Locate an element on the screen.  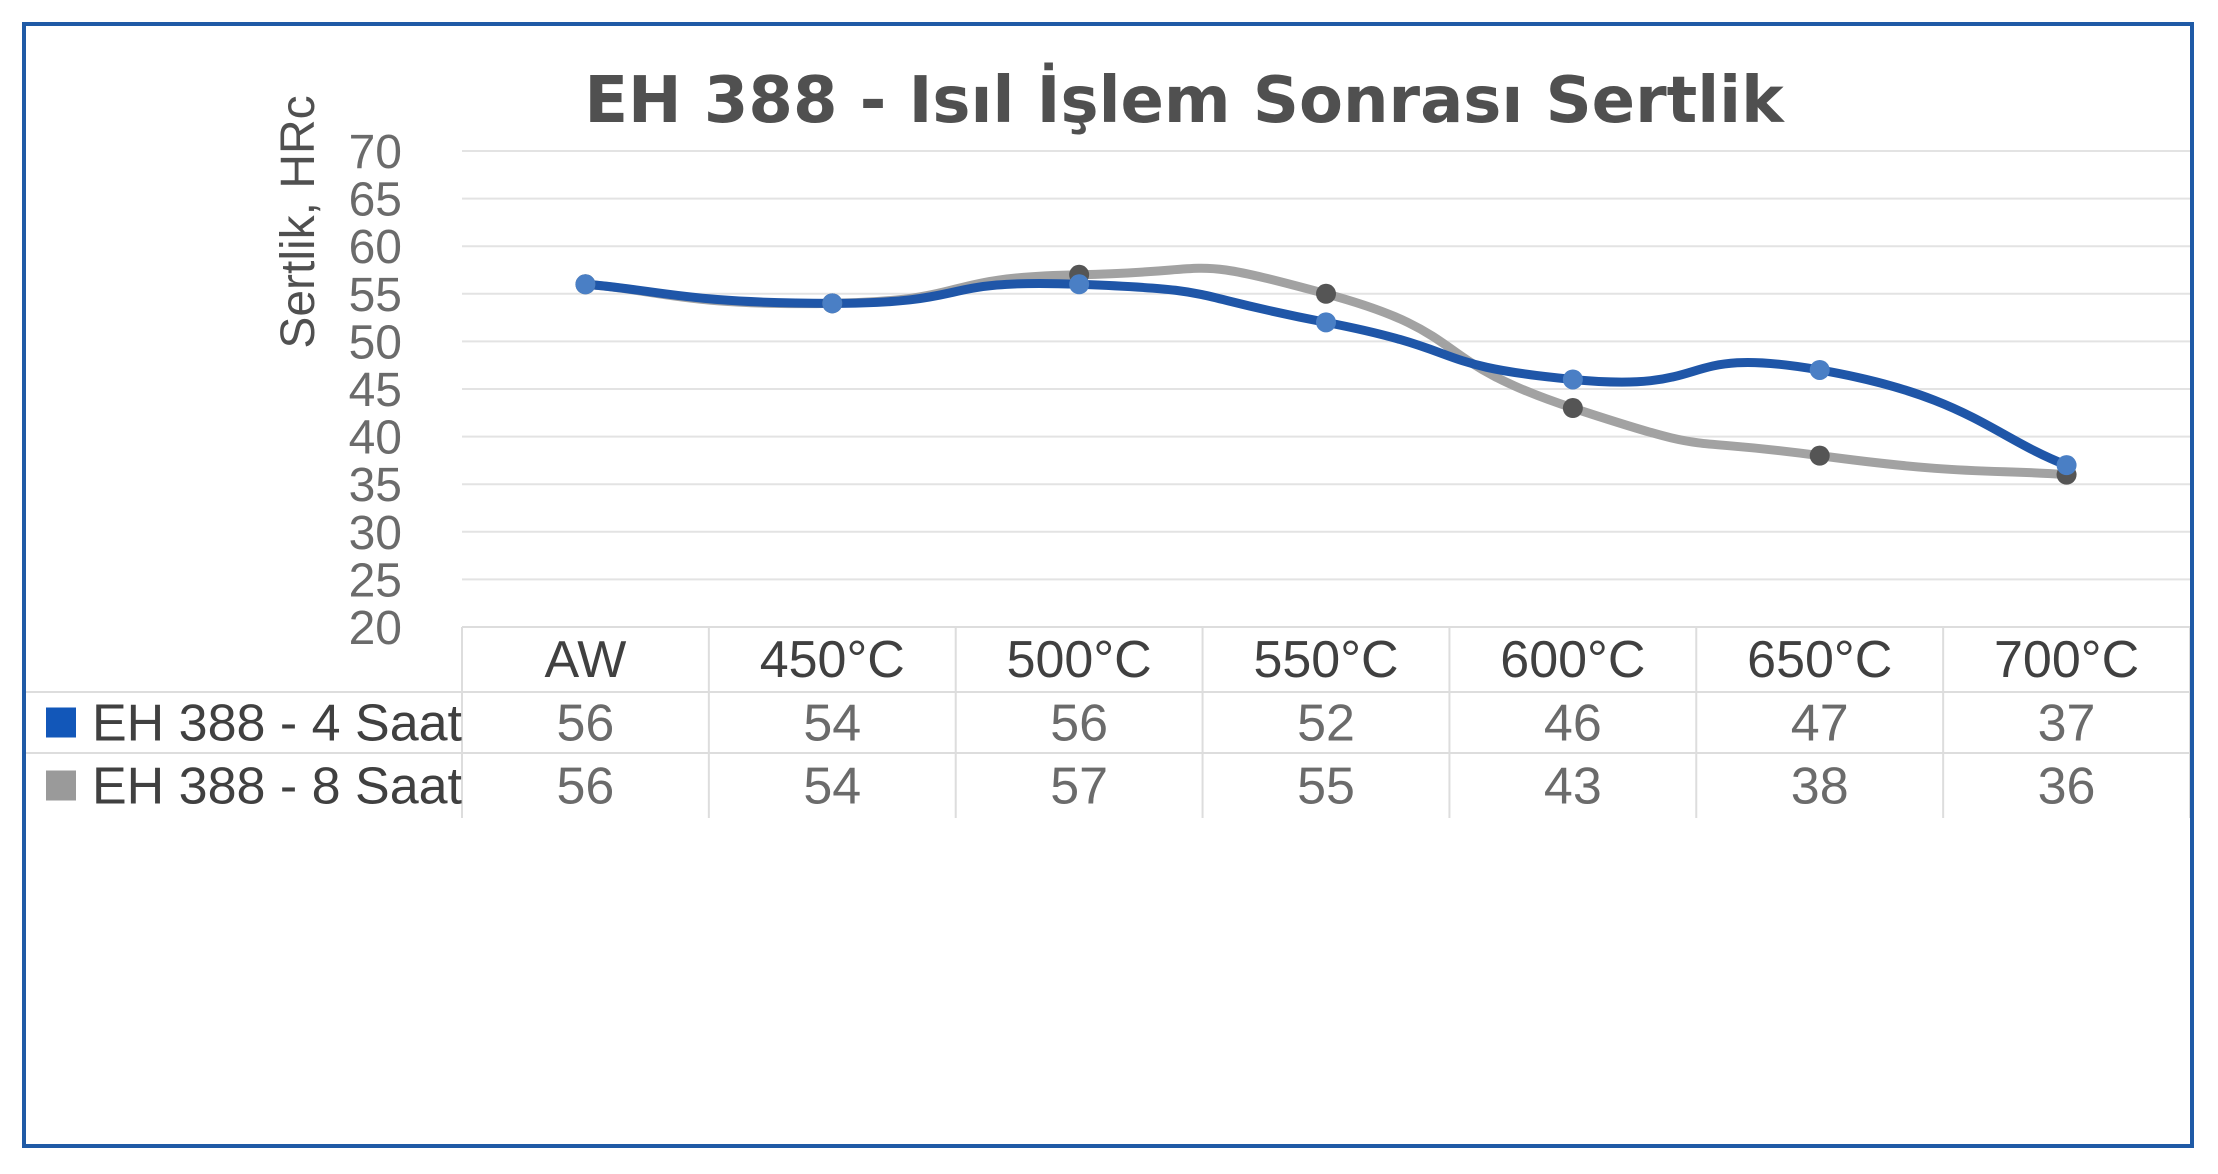
data-table-cell: 37 is located at coordinates (2067, 724).